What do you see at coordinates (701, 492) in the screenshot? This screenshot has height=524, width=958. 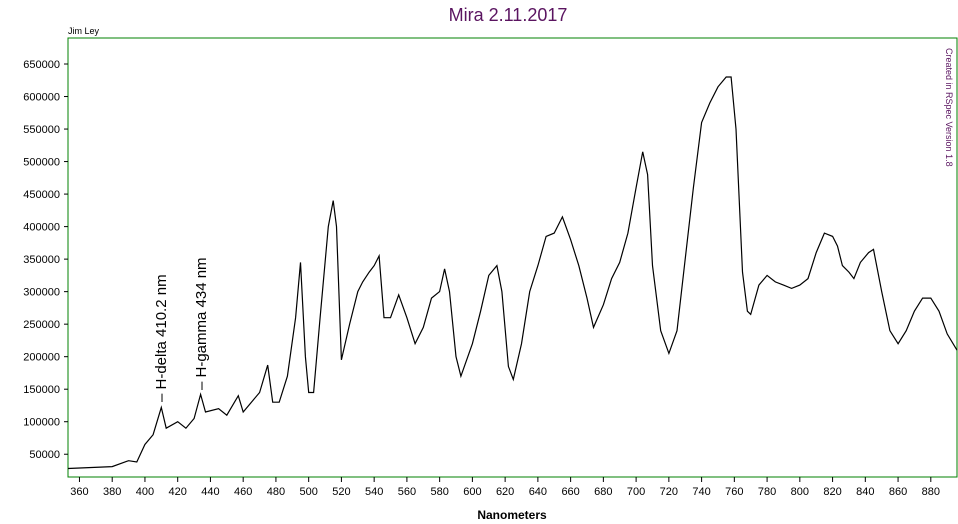 I see `x-tick-label: 740` at bounding box center [701, 492].